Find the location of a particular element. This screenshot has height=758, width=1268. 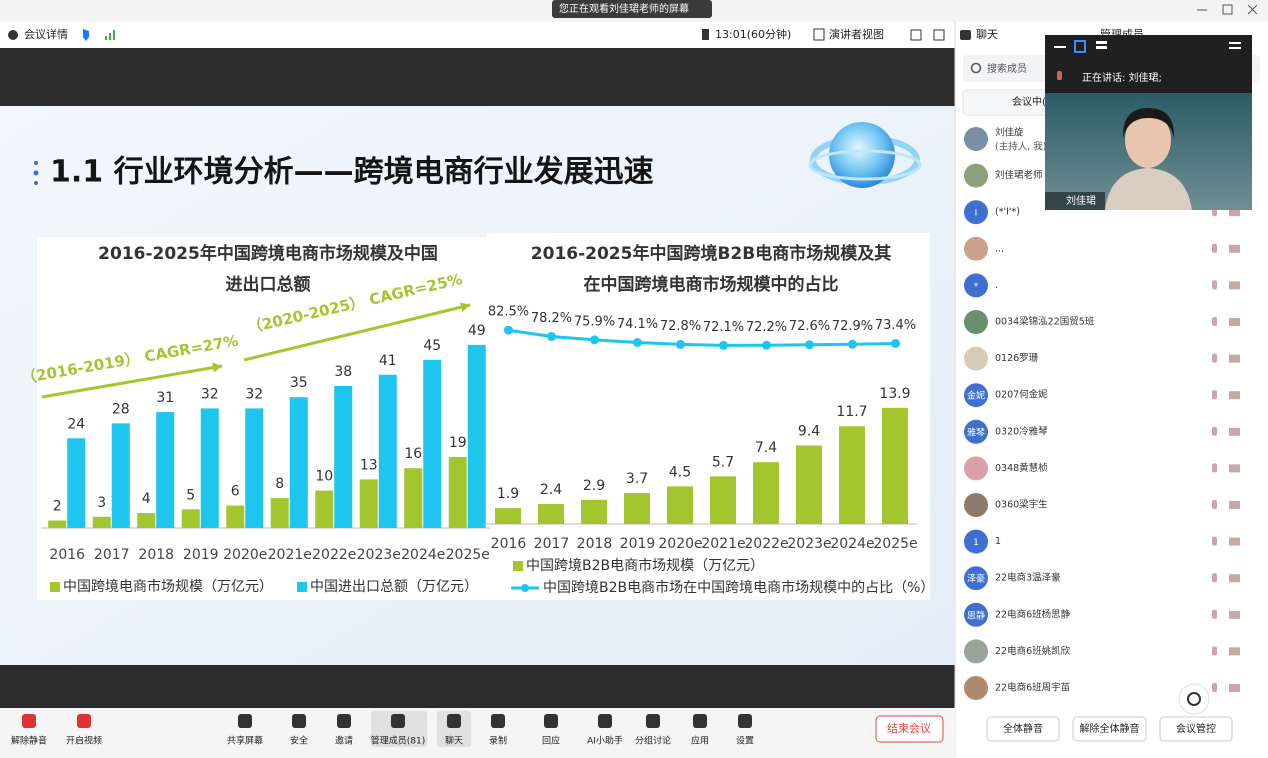

data-label: 31 is located at coordinates (165, 398).